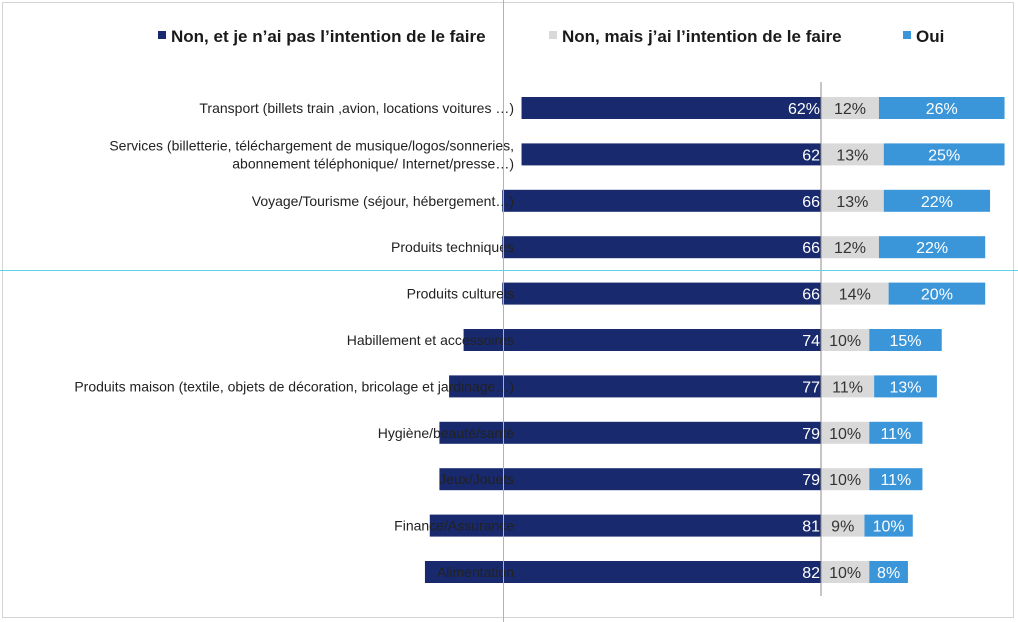 This screenshot has width=1018, height=622. I want to click on guide-line-vertical, so click(503, 311).